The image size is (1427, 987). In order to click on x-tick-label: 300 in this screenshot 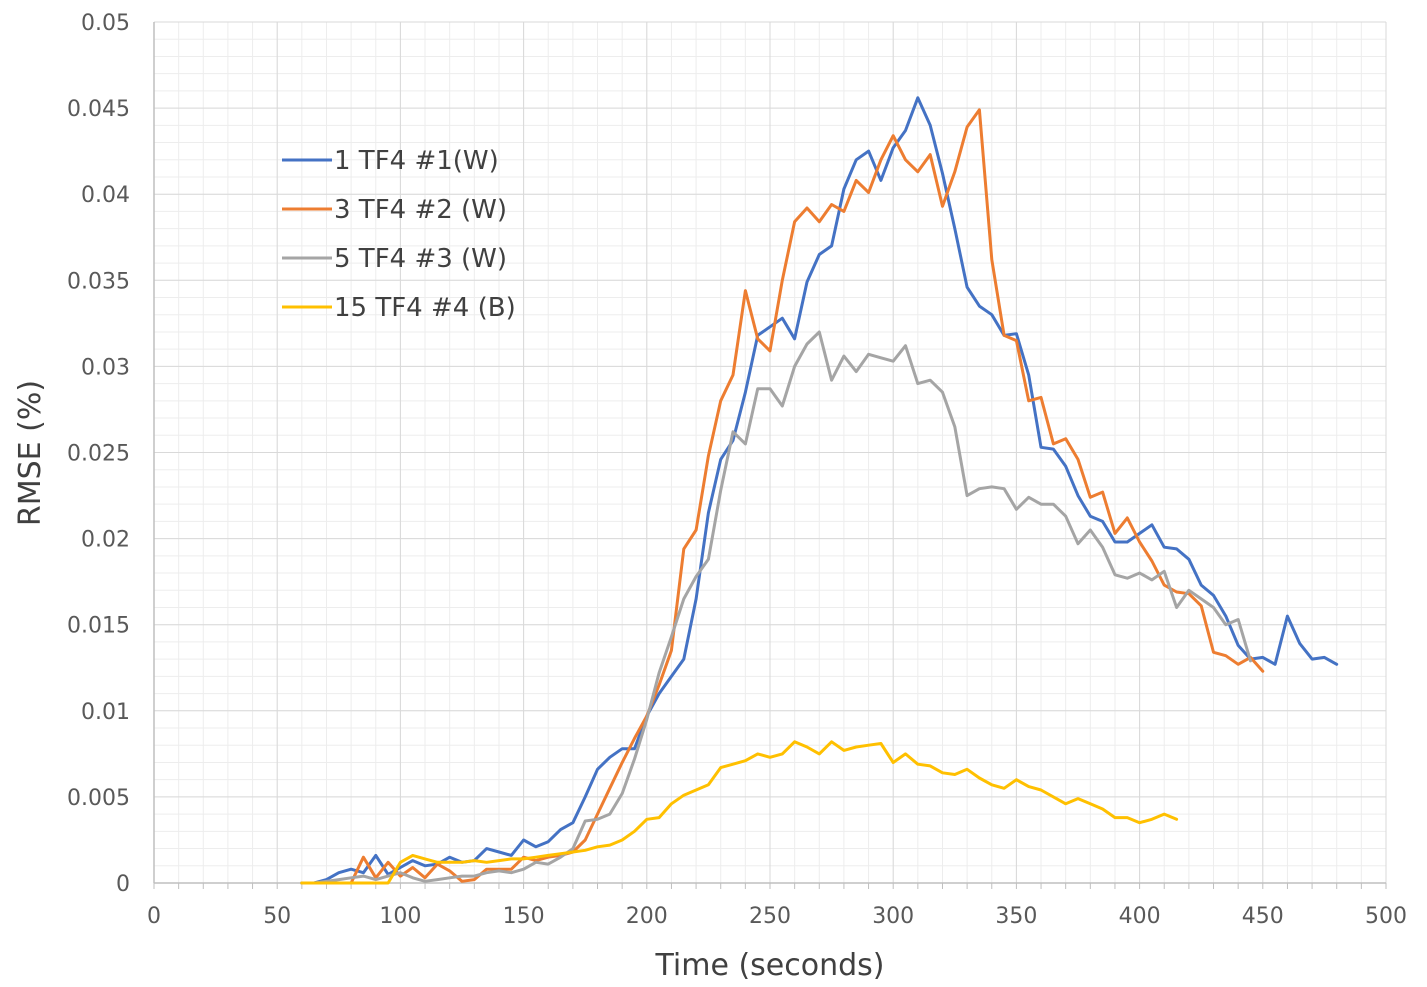, I will do `click(893, 916)`.